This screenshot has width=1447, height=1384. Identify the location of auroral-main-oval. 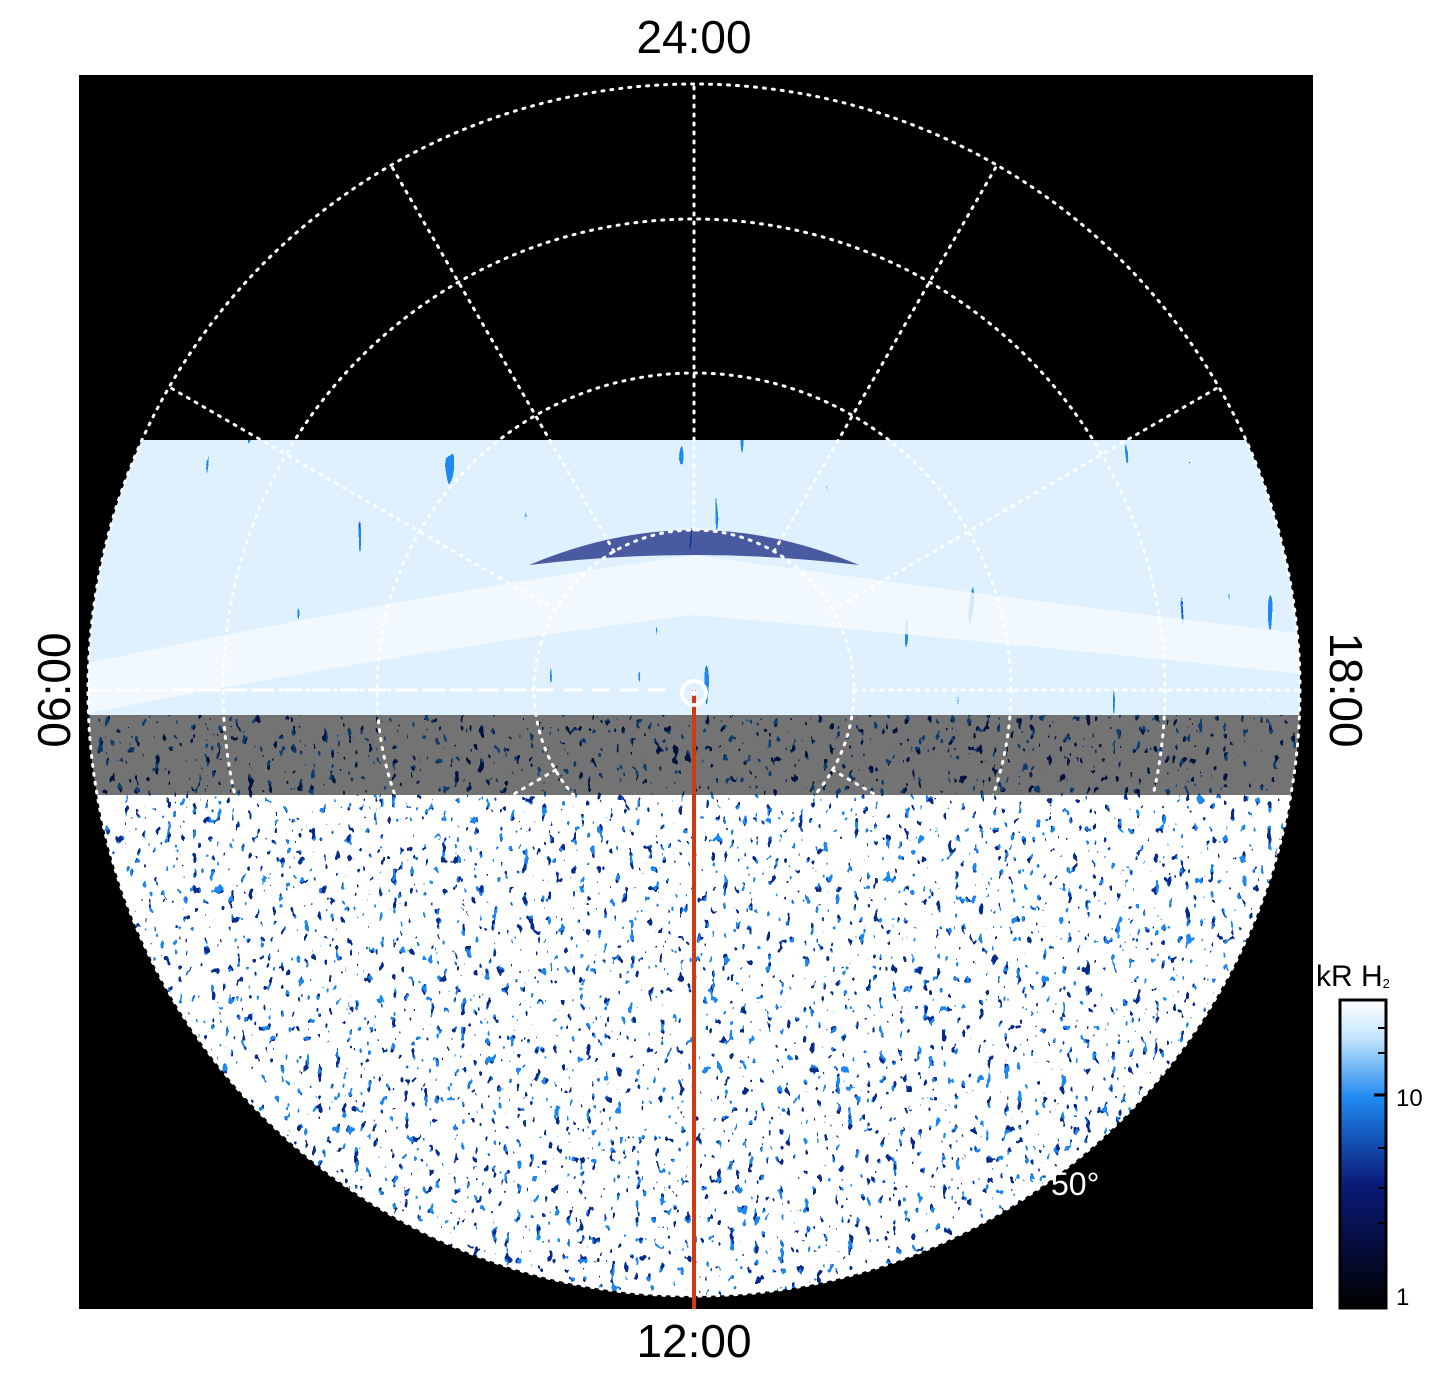
(694, 635).